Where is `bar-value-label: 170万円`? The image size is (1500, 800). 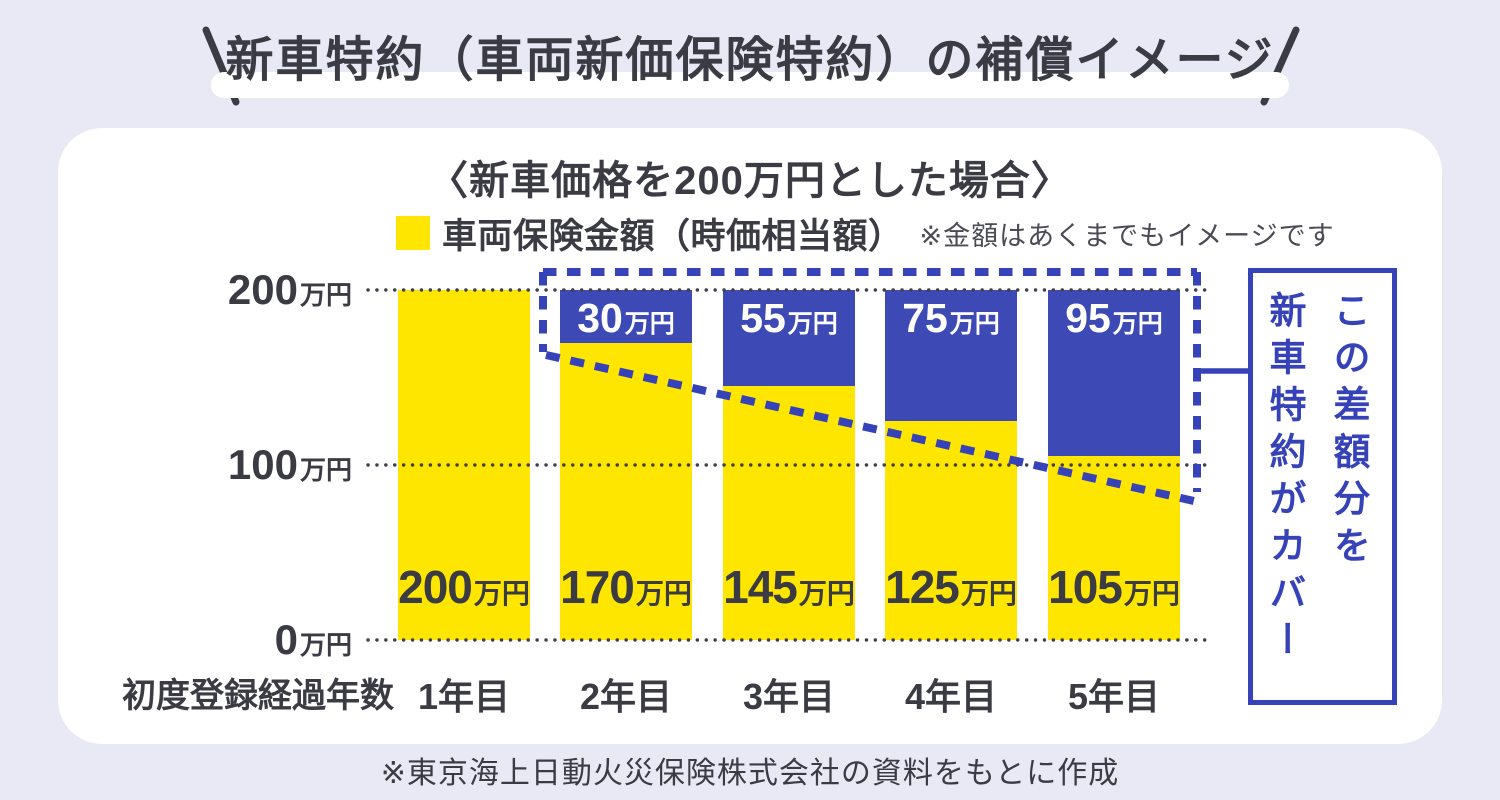
bar-value-label: 170万円 is located at coordinates (626, 587).